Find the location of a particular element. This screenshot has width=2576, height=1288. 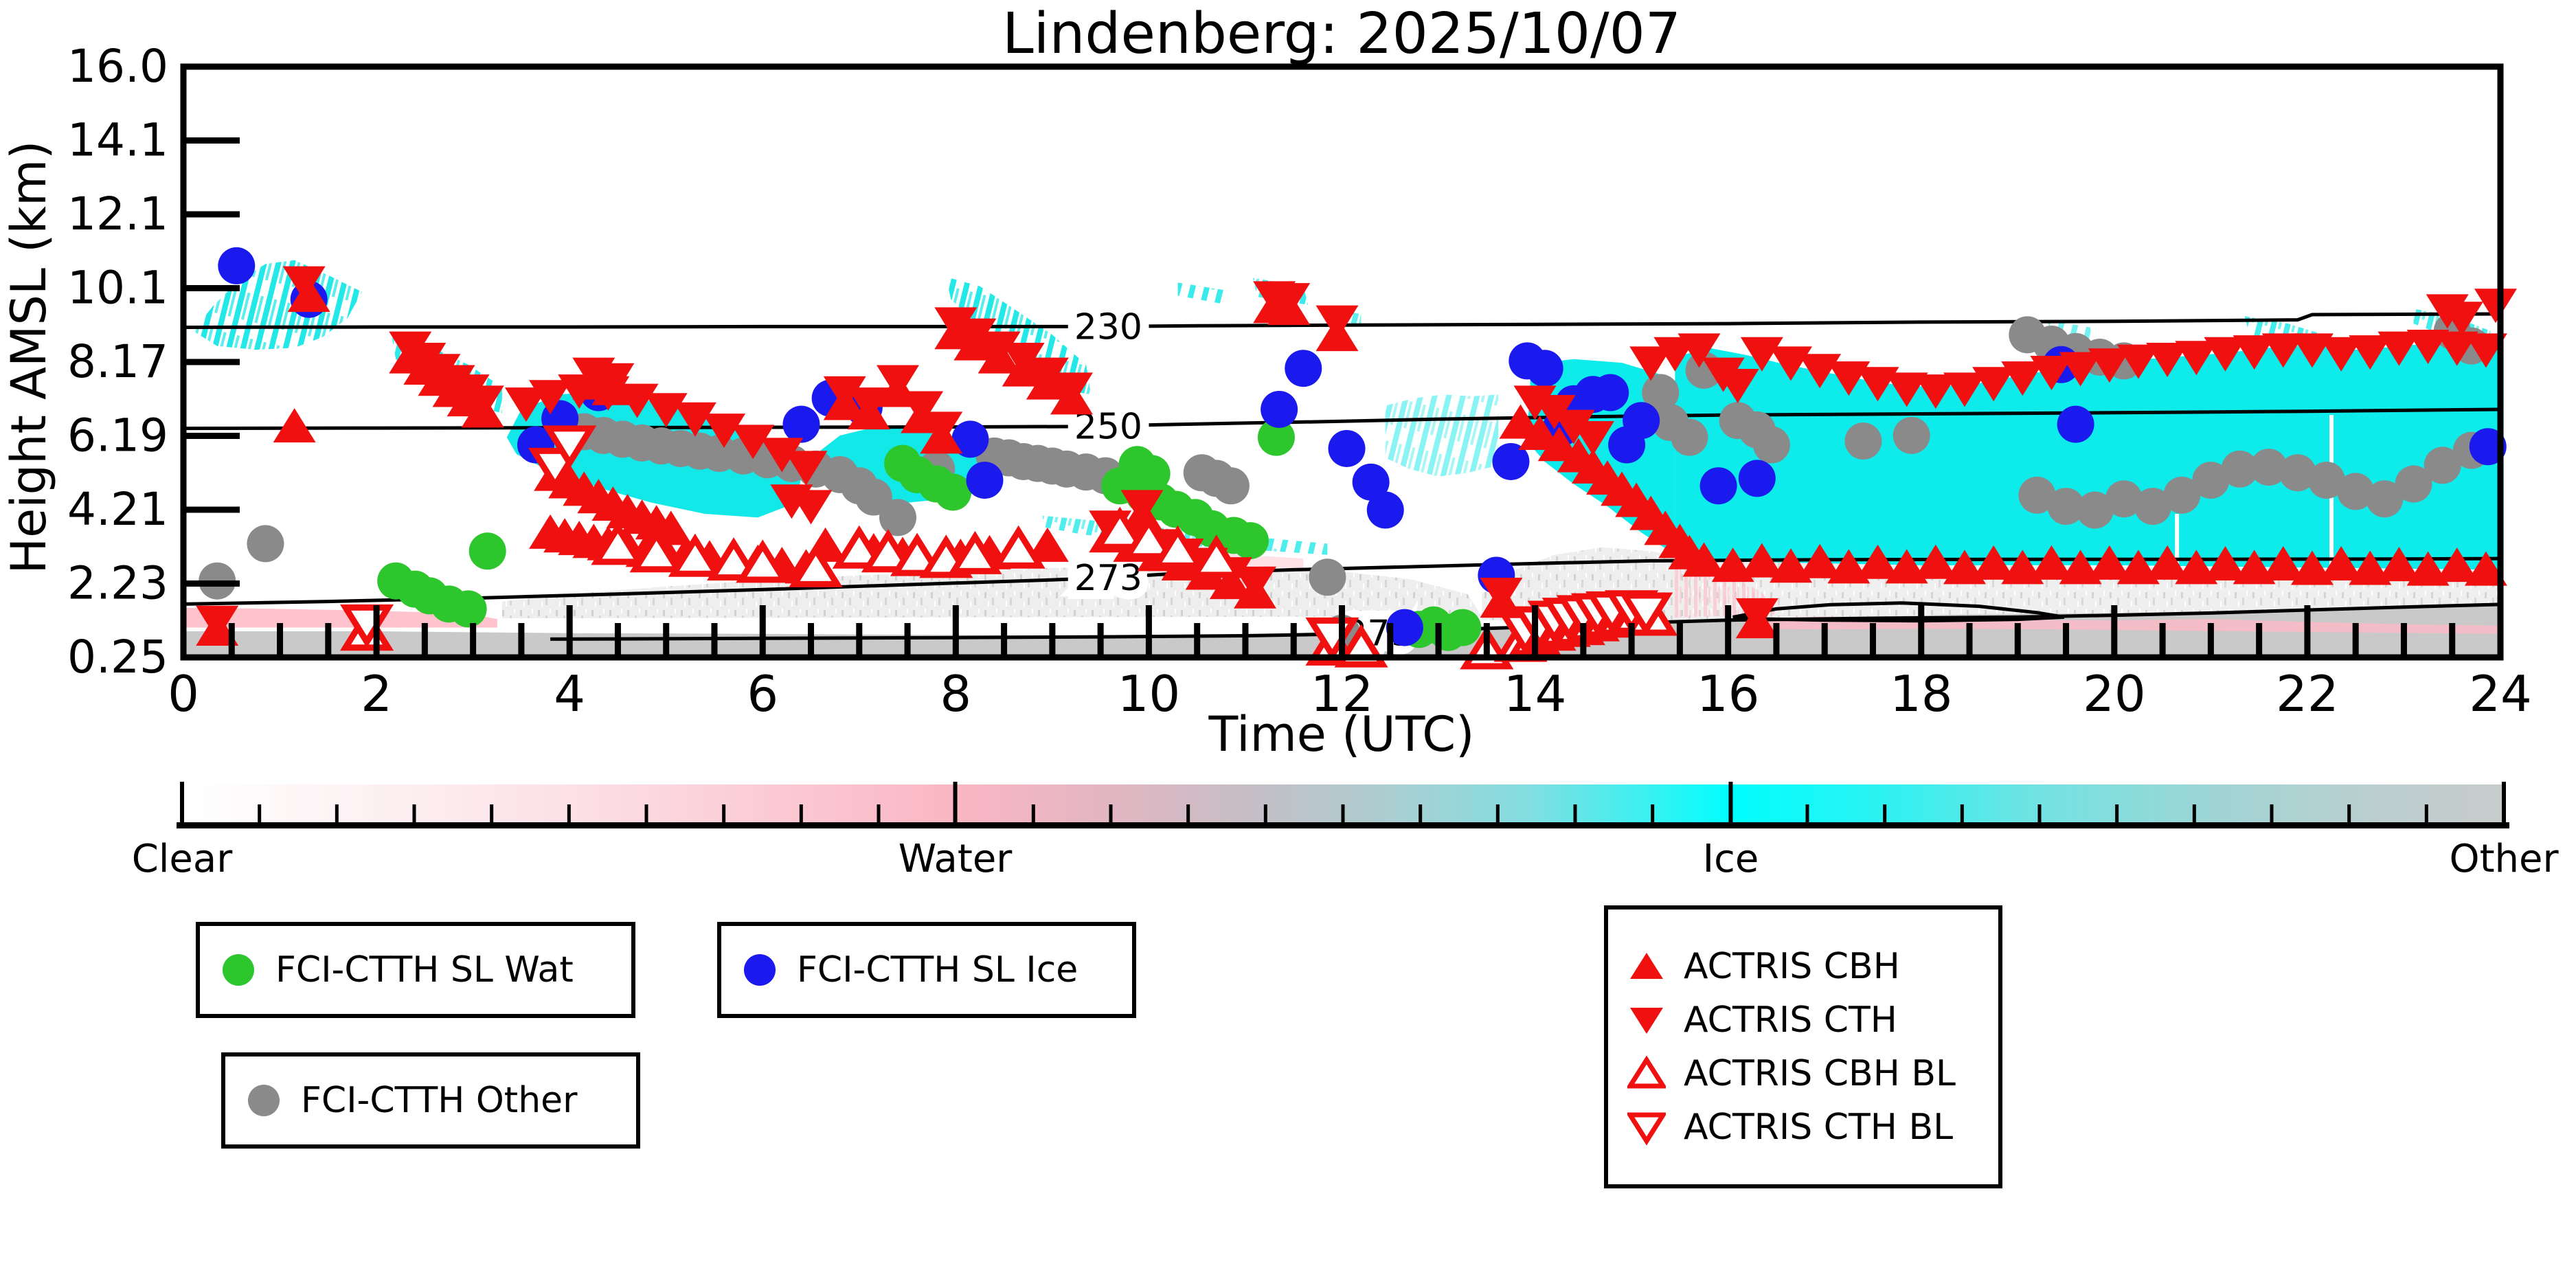

x-tick-label: 6 is located at coordinates (762, 694).